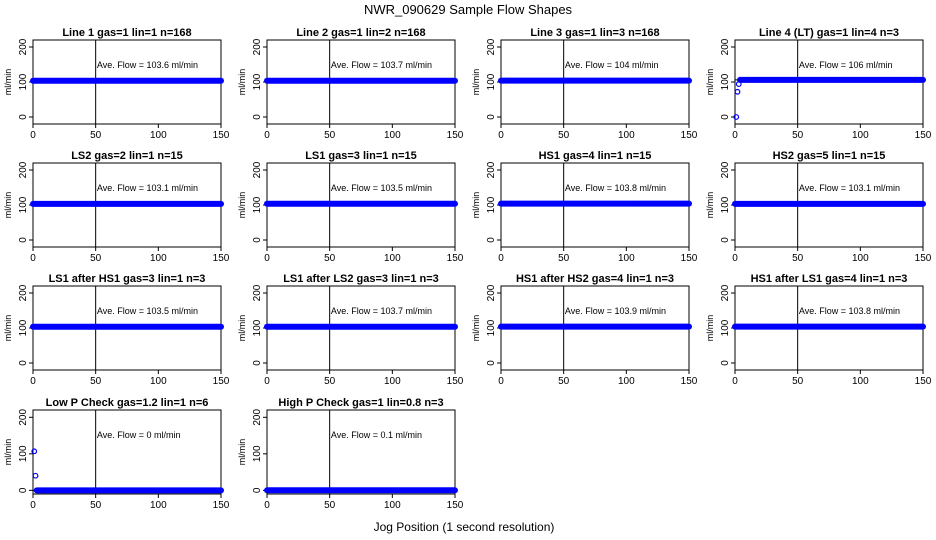 This screenshot has height=540, width=936. I want to click on flow-annotation: Ave. Flow = 104 ml/min, so click(612, 65).